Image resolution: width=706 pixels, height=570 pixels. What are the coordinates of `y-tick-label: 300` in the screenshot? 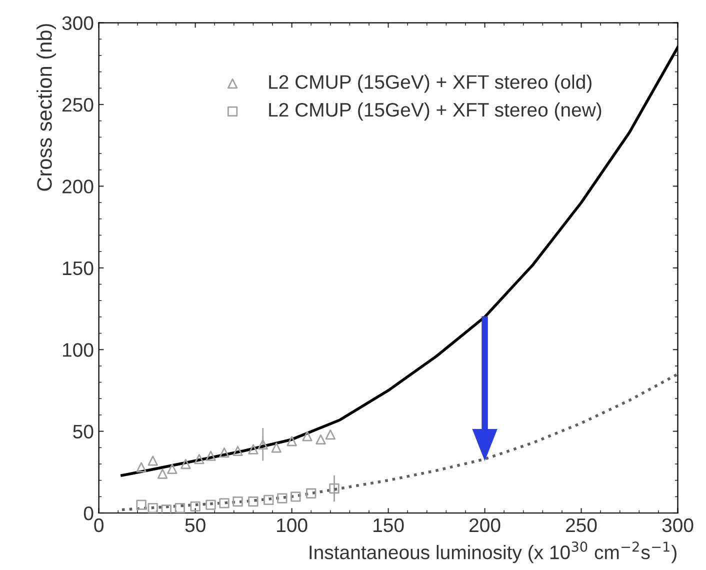 It's located at (78, 23).